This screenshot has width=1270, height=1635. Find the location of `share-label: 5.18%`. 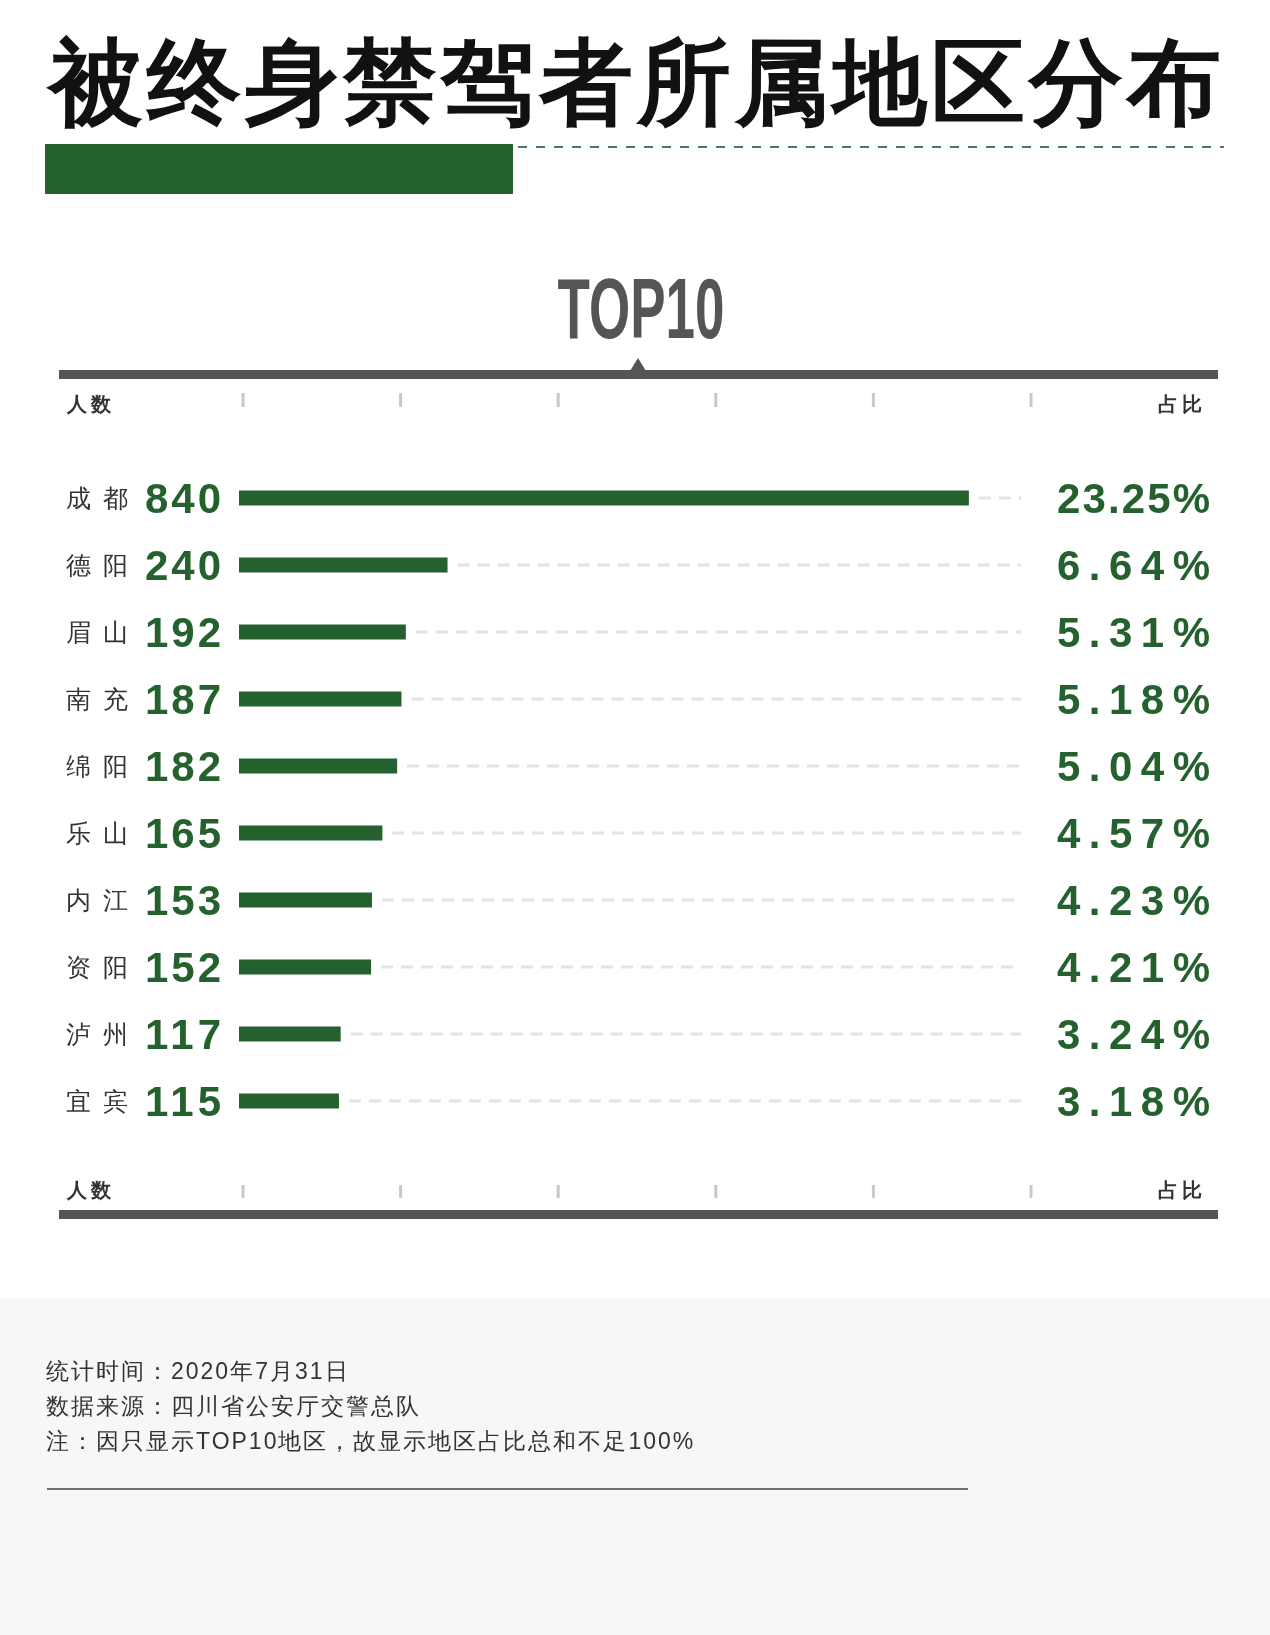

share-label: 5.18% is located at coordinates (1133, 700).